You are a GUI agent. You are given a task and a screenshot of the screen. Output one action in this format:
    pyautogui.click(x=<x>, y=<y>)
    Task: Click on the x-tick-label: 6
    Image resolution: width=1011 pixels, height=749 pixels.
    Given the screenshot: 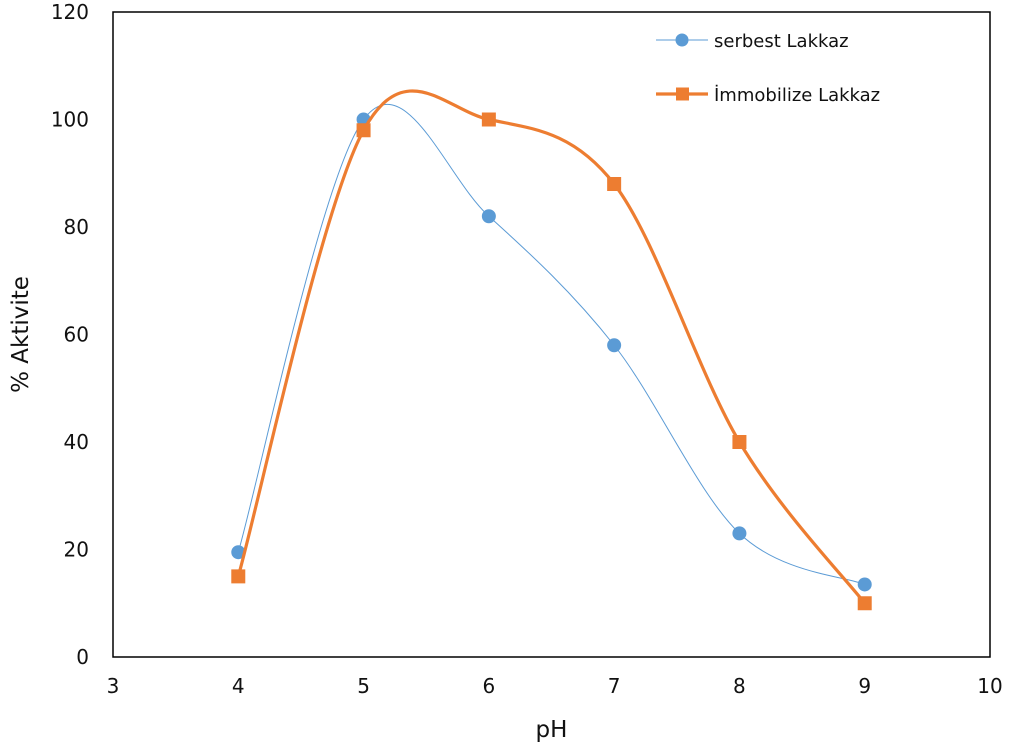 What is the action you would take?
    pyautogui.click(x=488, y=686)
    